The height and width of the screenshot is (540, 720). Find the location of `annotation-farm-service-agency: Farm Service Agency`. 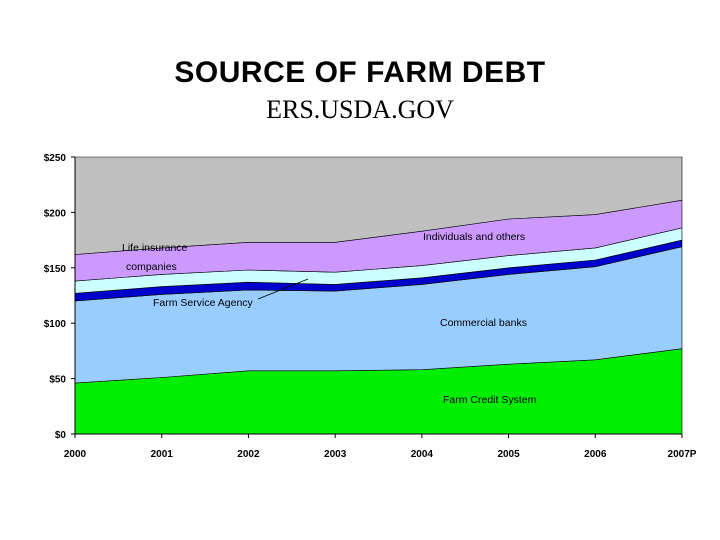

annotation-farm-service-agency: Farm Service Agency is located at coordinates (203, 303).